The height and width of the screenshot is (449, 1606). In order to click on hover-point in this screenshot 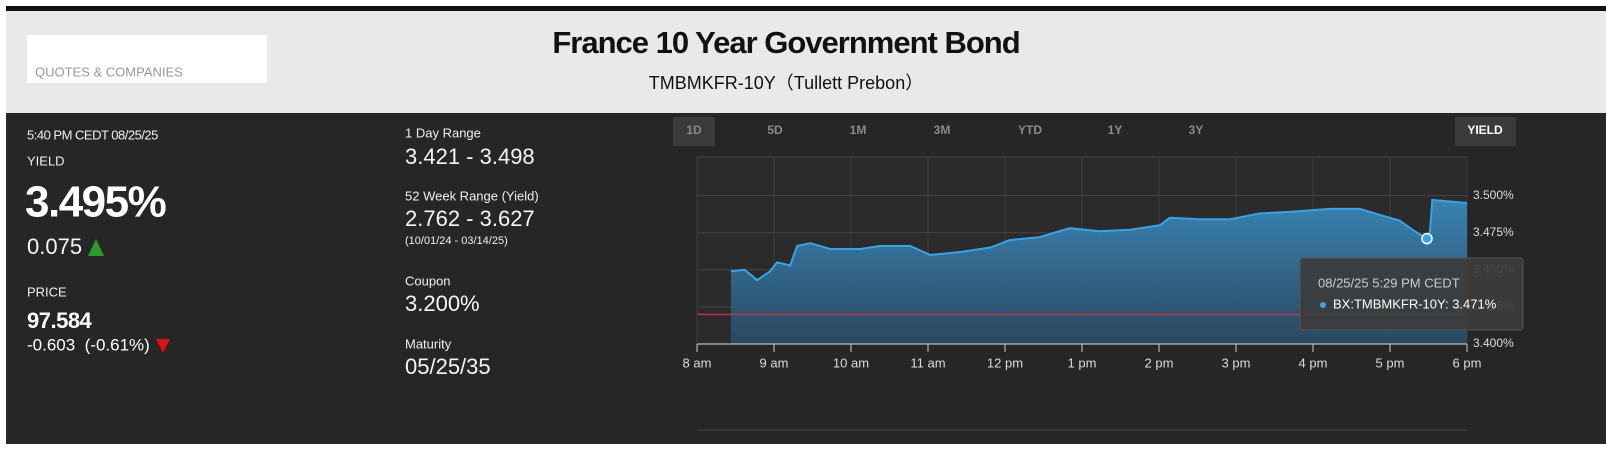, I will do `click(1427, 238)`.